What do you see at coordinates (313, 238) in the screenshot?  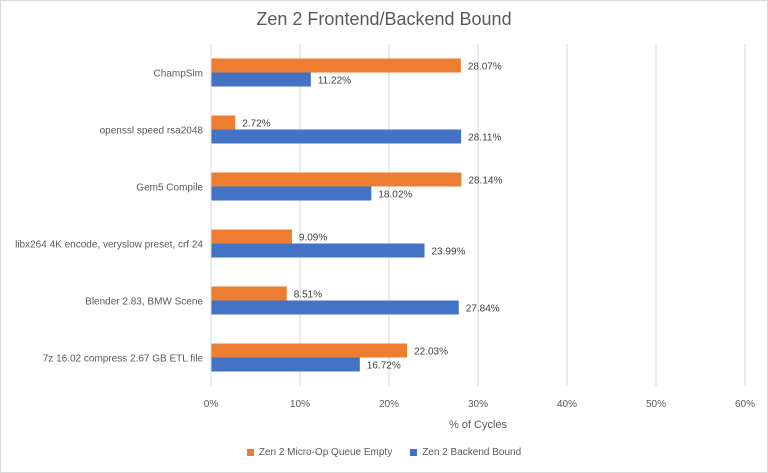 I see `data-label-series0-3: 9.09%` at bounding box center [313, 238].